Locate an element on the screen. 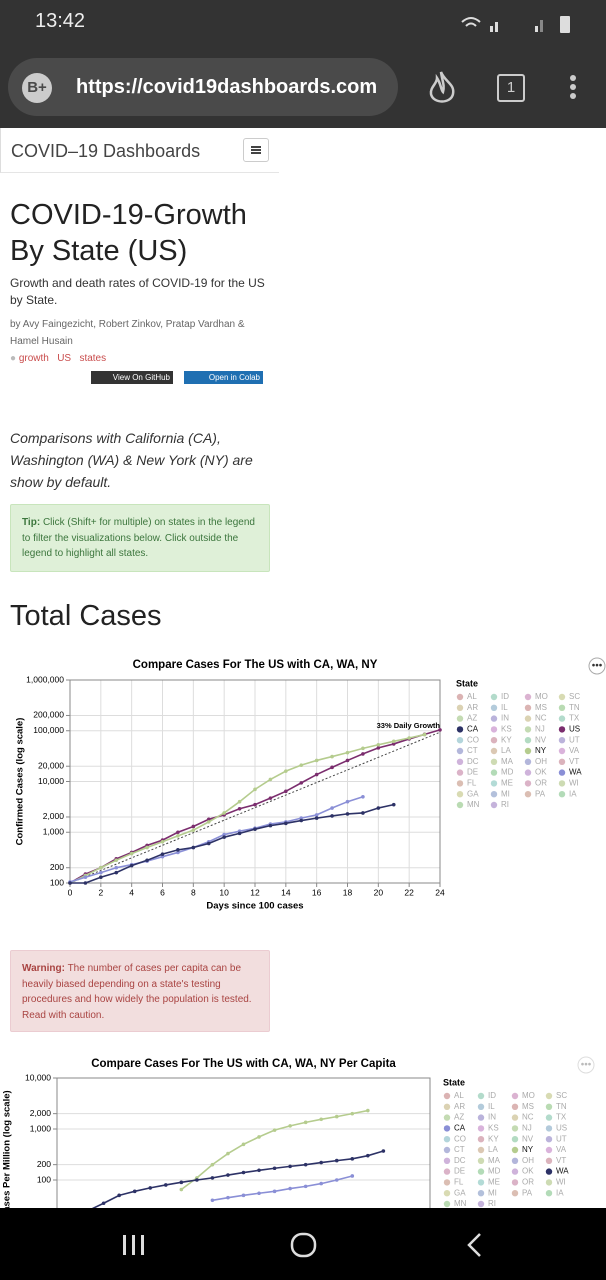 The width and height of the screenshot is (606, 1280). github-button: View On GitHub is located at coordinates (132, 377).